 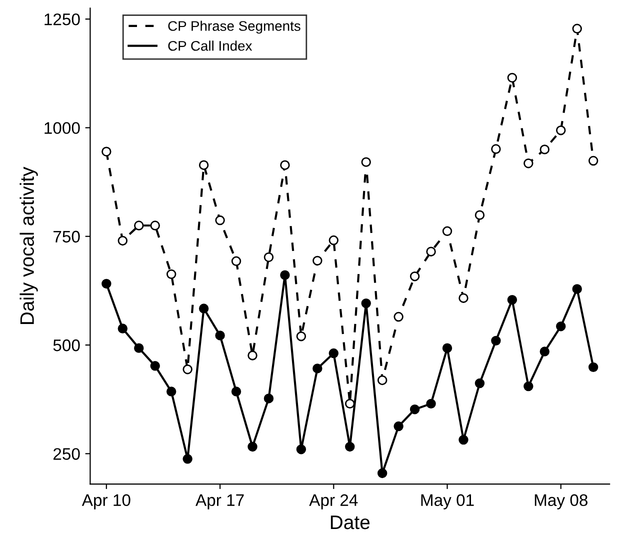 I want to click on y-axis-title: Daily vocal activity, so click(x=29, y=245).